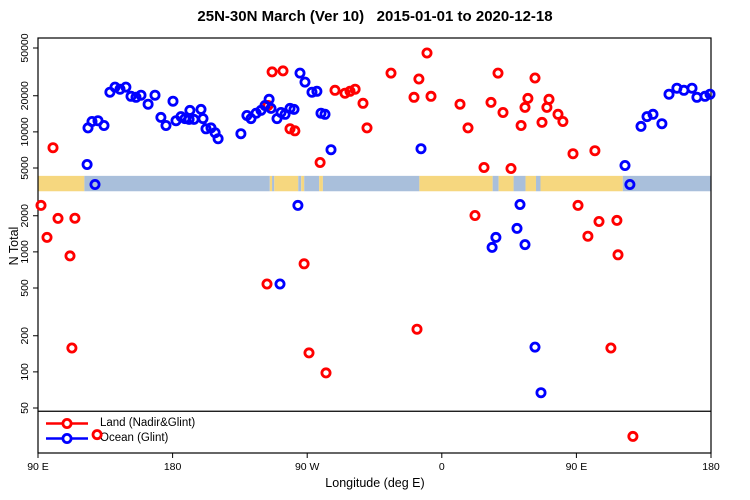 The width and height of the screenshot is (750, 500). I want to click on x-axis-title: Longitude (deg E), so click(375, 483).